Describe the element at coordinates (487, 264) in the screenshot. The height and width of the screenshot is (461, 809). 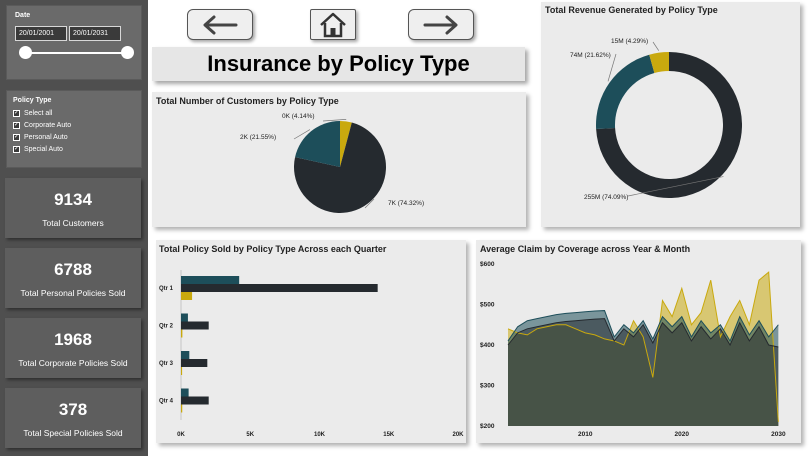
I see `y-tick-label: $600` at that location.